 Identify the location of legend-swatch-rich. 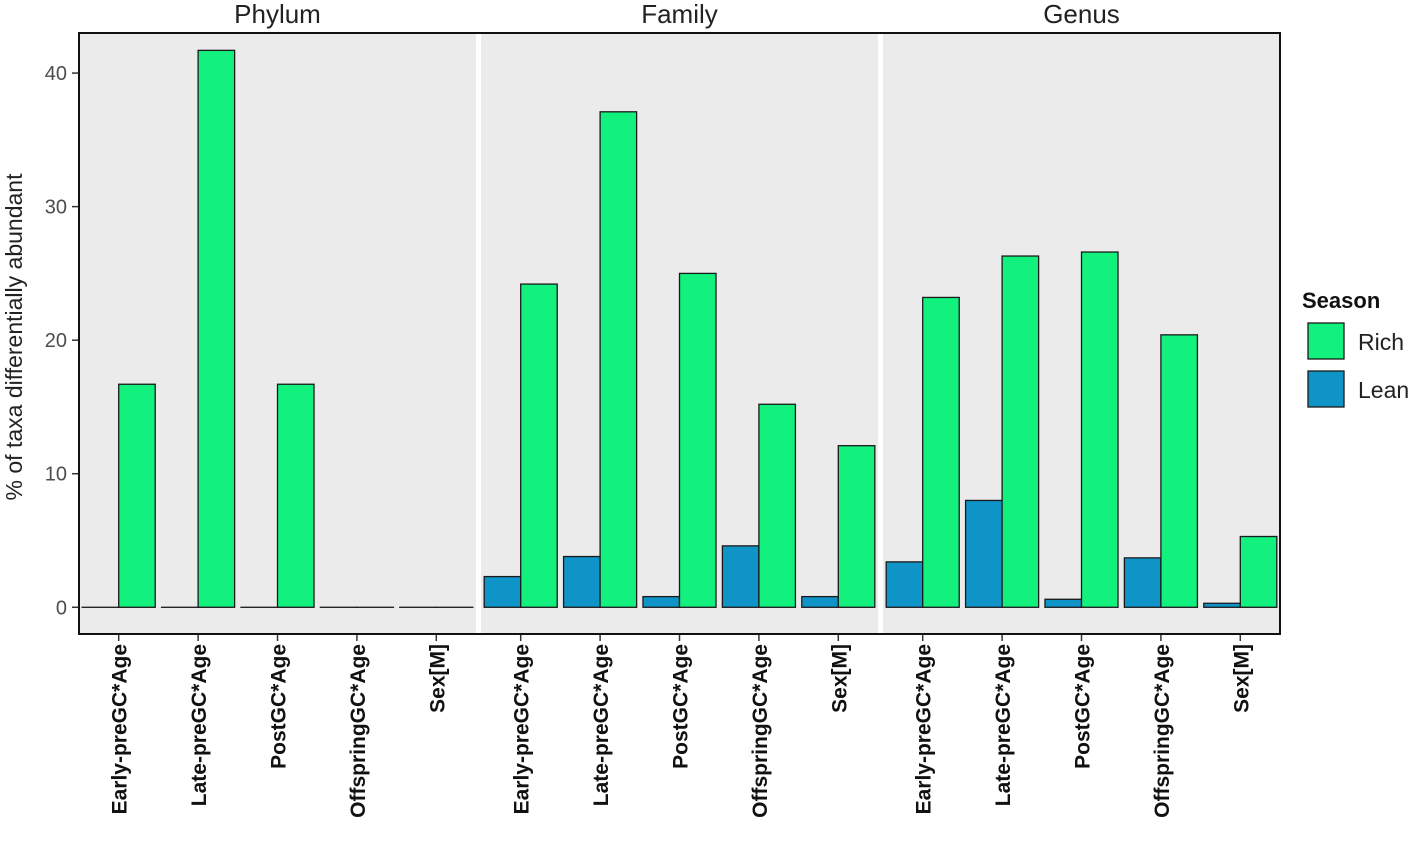
(1326, 341).